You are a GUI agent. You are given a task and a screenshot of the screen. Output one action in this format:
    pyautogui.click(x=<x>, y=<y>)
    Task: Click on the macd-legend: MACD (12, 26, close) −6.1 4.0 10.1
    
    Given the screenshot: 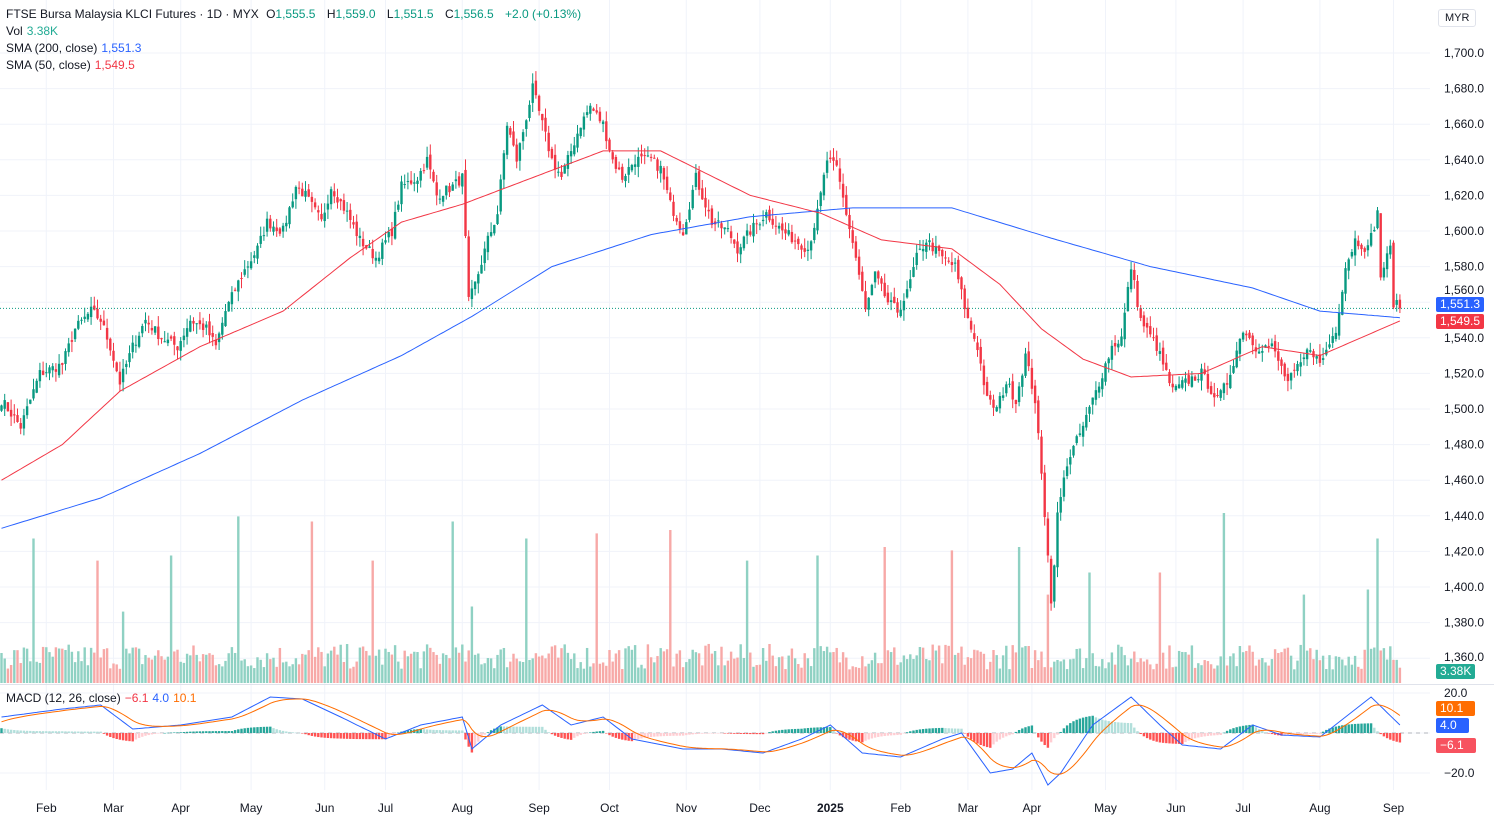 What is the action you would take?
    pyautogui.click(x=103, y=698)
    